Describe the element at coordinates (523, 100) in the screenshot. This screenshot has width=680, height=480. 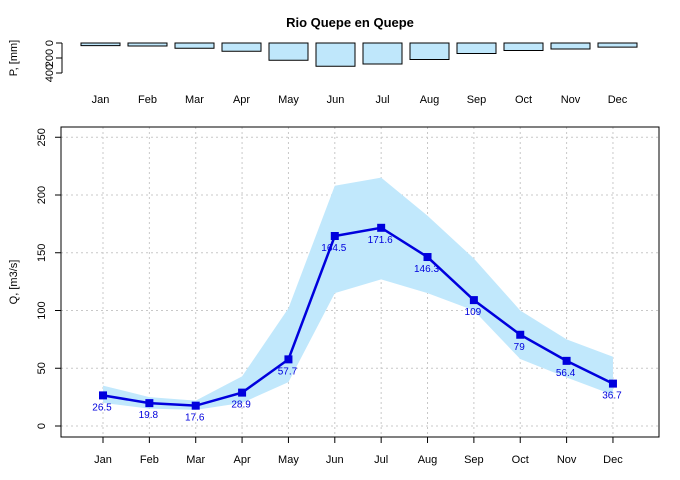
I see `precip-x-tick-label: Oct` at that location.